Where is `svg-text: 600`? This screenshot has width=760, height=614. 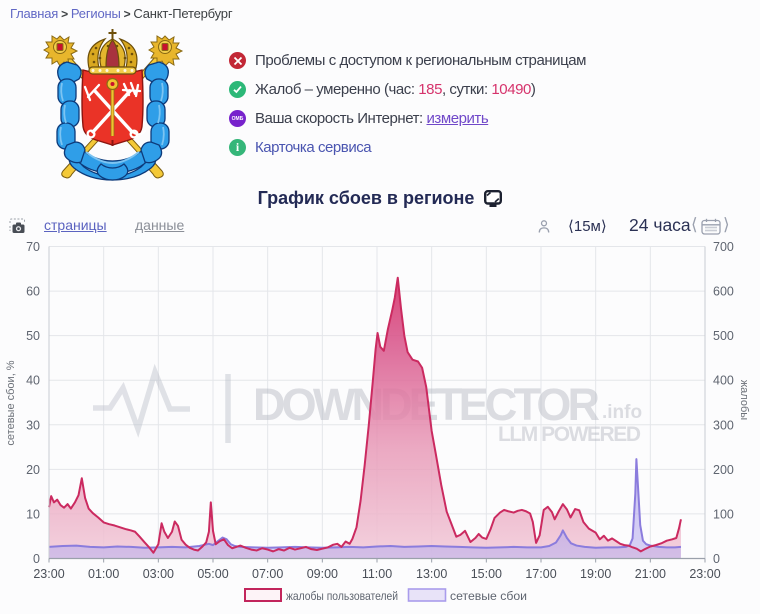
svg-text: 600 is located at coordinates (723, 292).